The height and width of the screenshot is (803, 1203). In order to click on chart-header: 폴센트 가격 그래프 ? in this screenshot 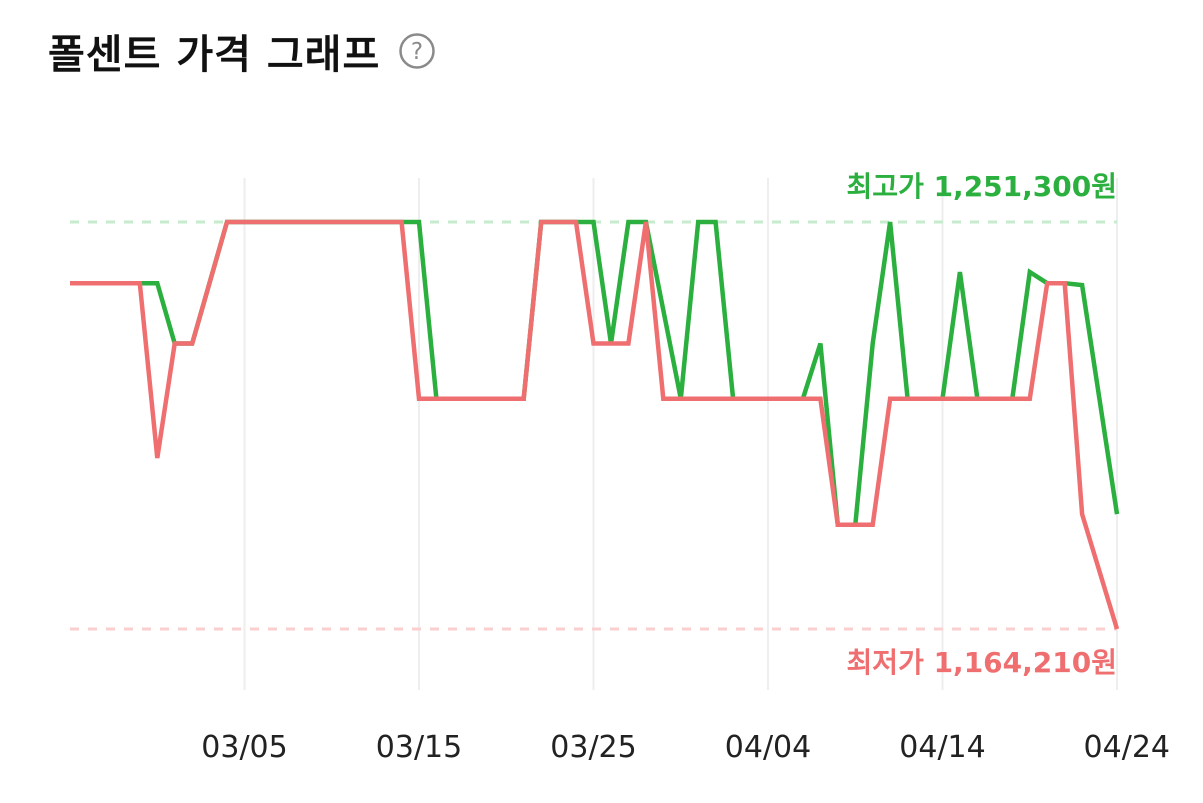, I will do `click(242, 51)`.